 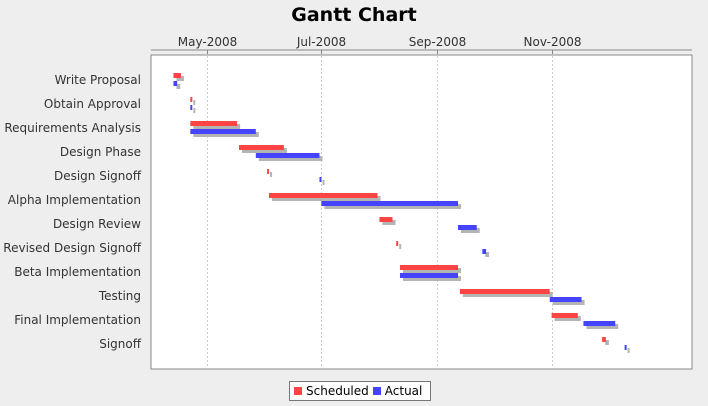 I want to click on task-label: Signoff, so click(x=120, y=344).